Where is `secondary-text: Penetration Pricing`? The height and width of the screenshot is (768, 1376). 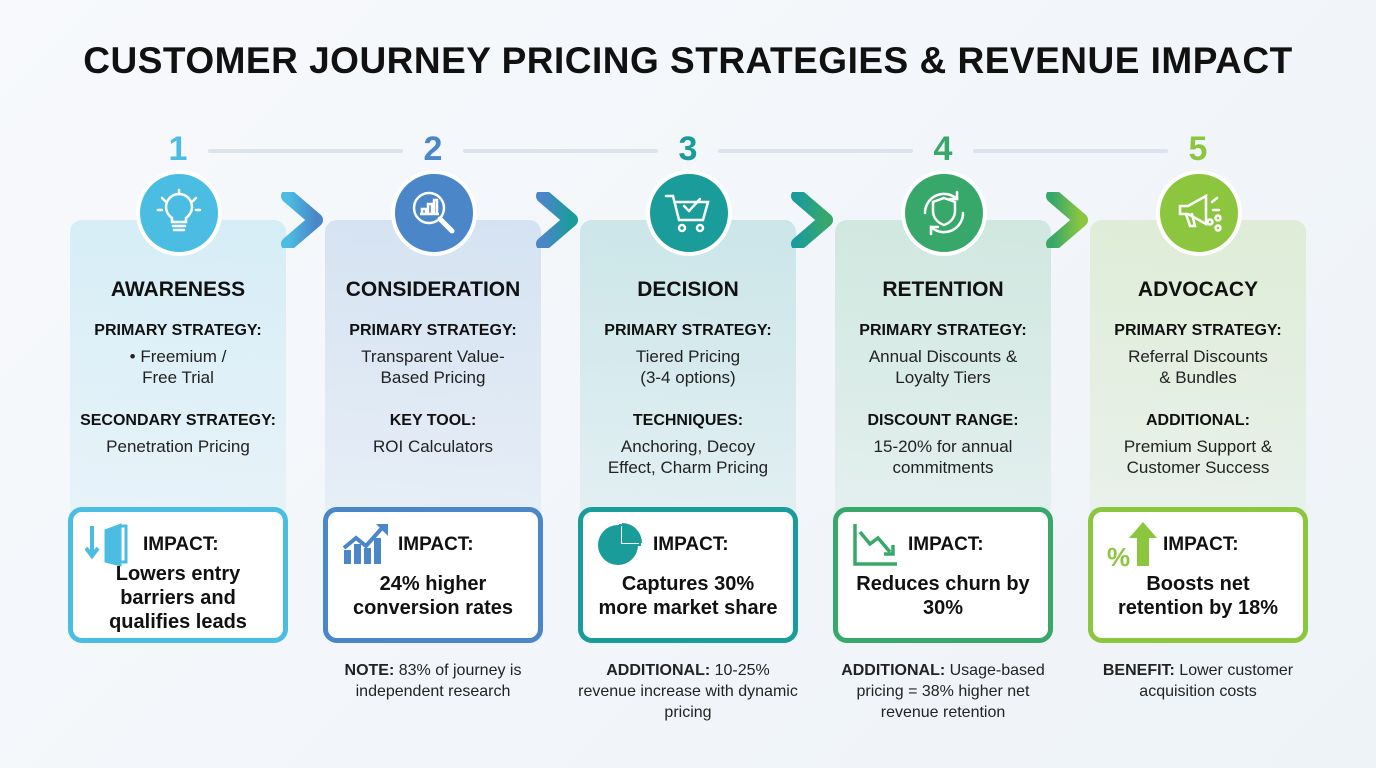 secondary-text: Penetration Pricing is located at coordinates (178, 446).